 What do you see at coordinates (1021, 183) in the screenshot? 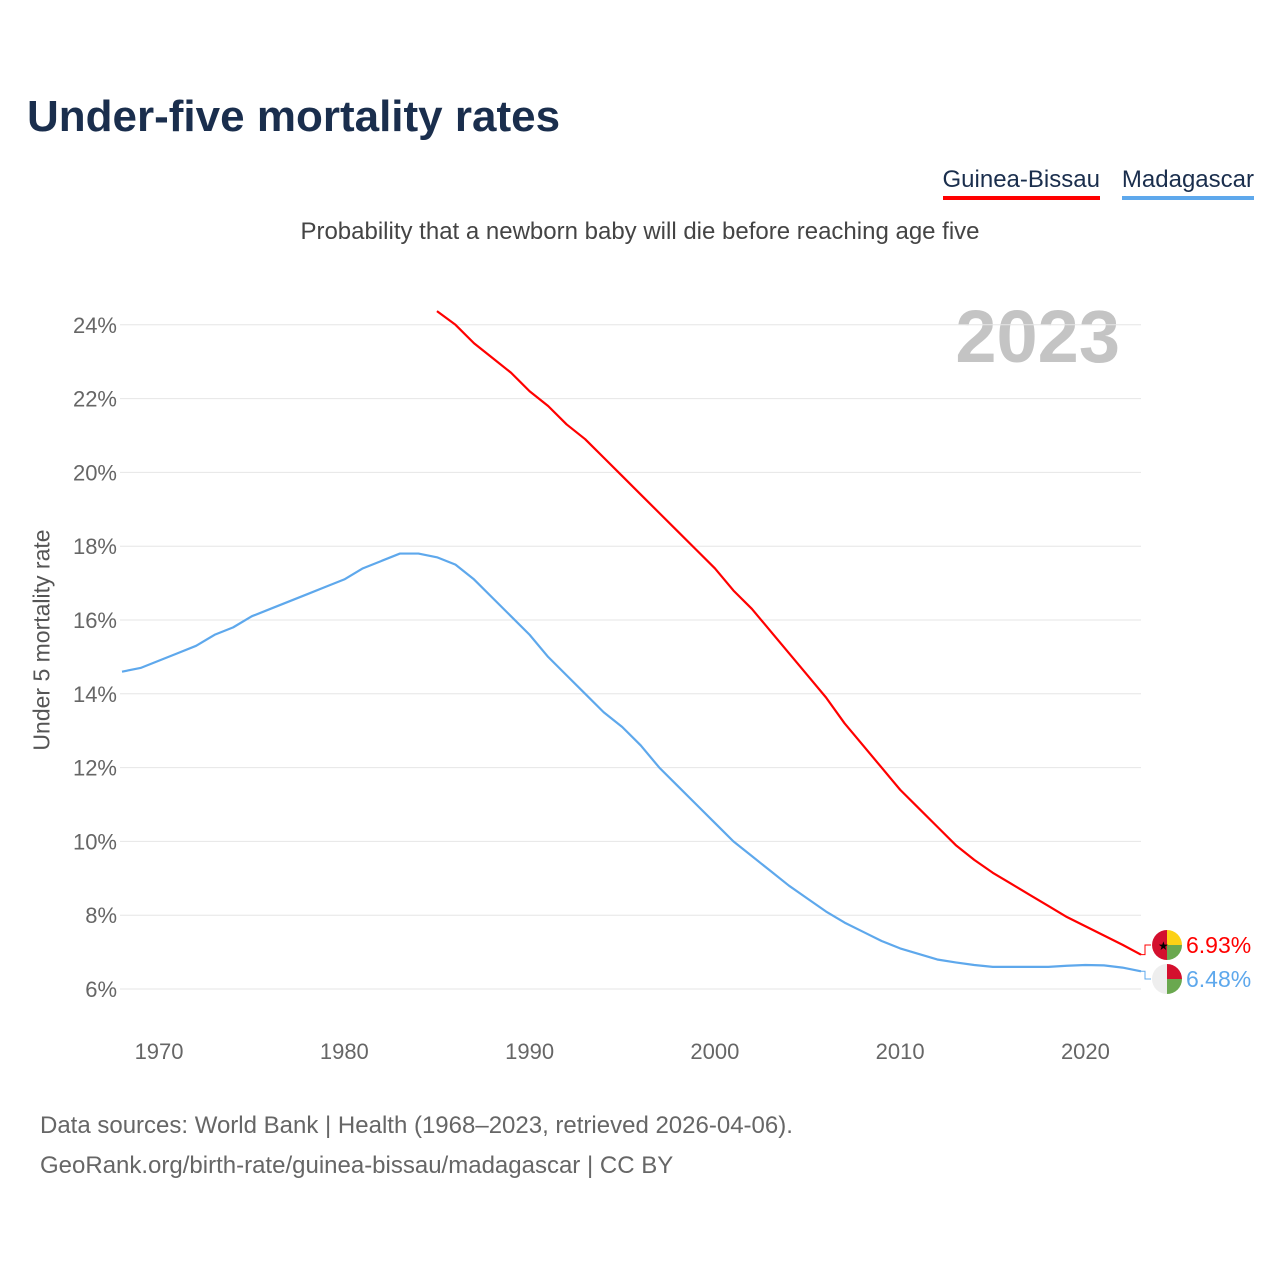
I see `legend-item-guinea-bissau: Guinea-Bissau` at bounding box center [1021, 183].